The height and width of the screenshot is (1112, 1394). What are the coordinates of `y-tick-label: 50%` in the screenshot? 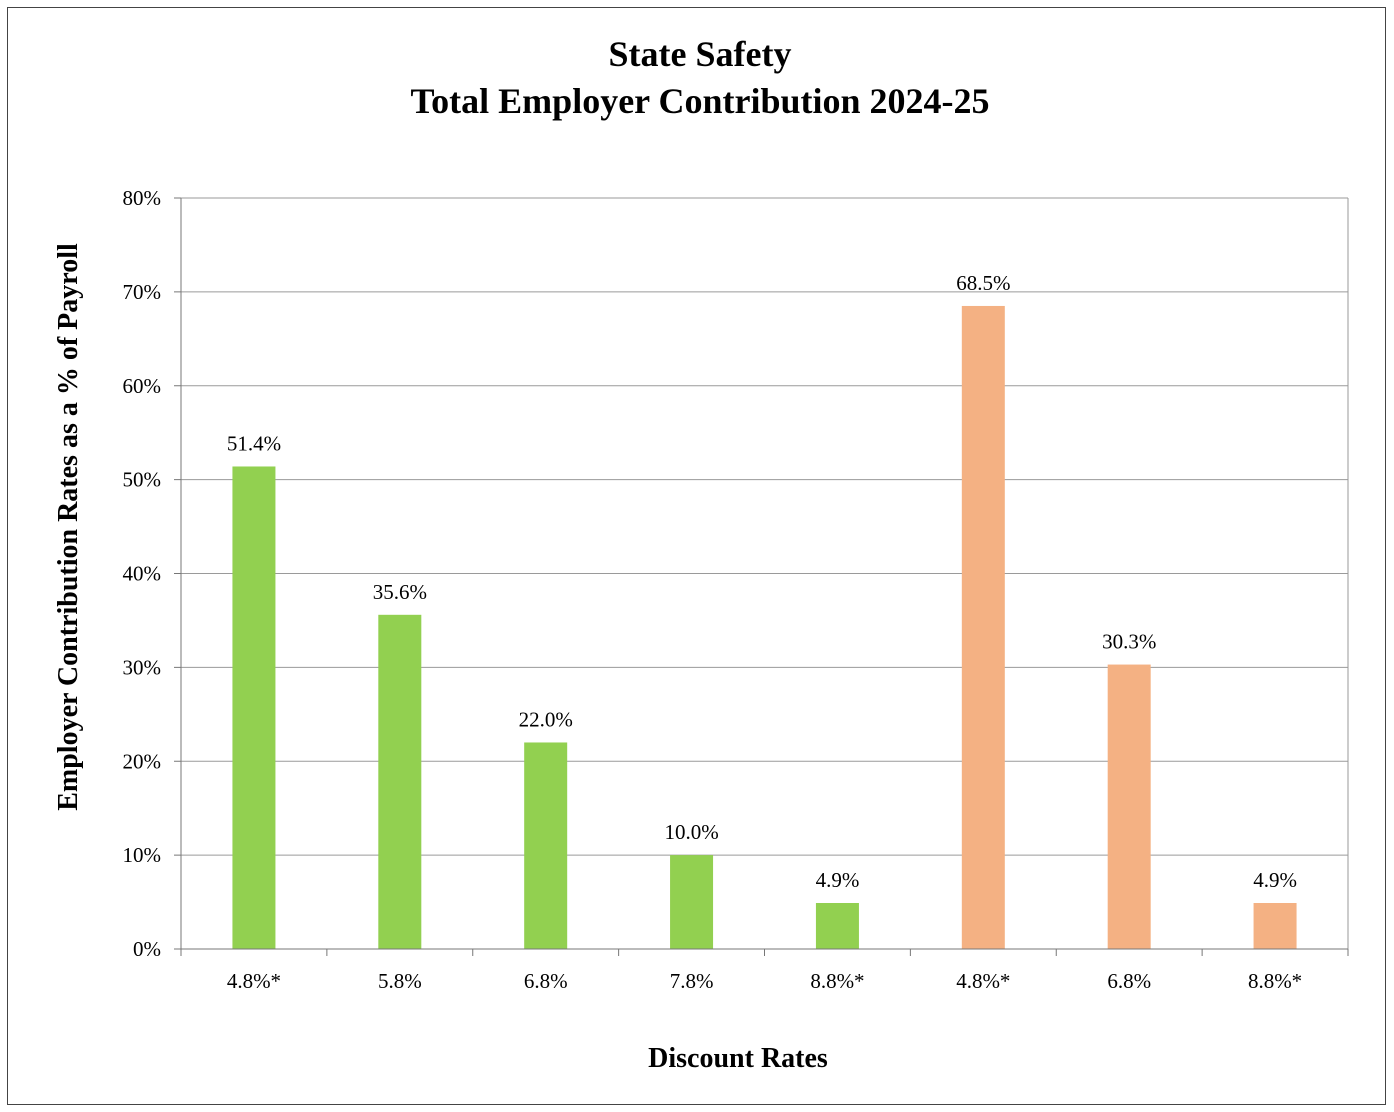 It's located at (142, 480).